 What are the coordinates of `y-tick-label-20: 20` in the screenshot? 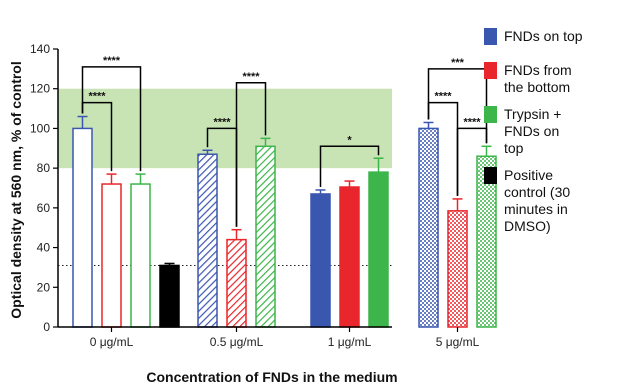 It's located at (44, 287).